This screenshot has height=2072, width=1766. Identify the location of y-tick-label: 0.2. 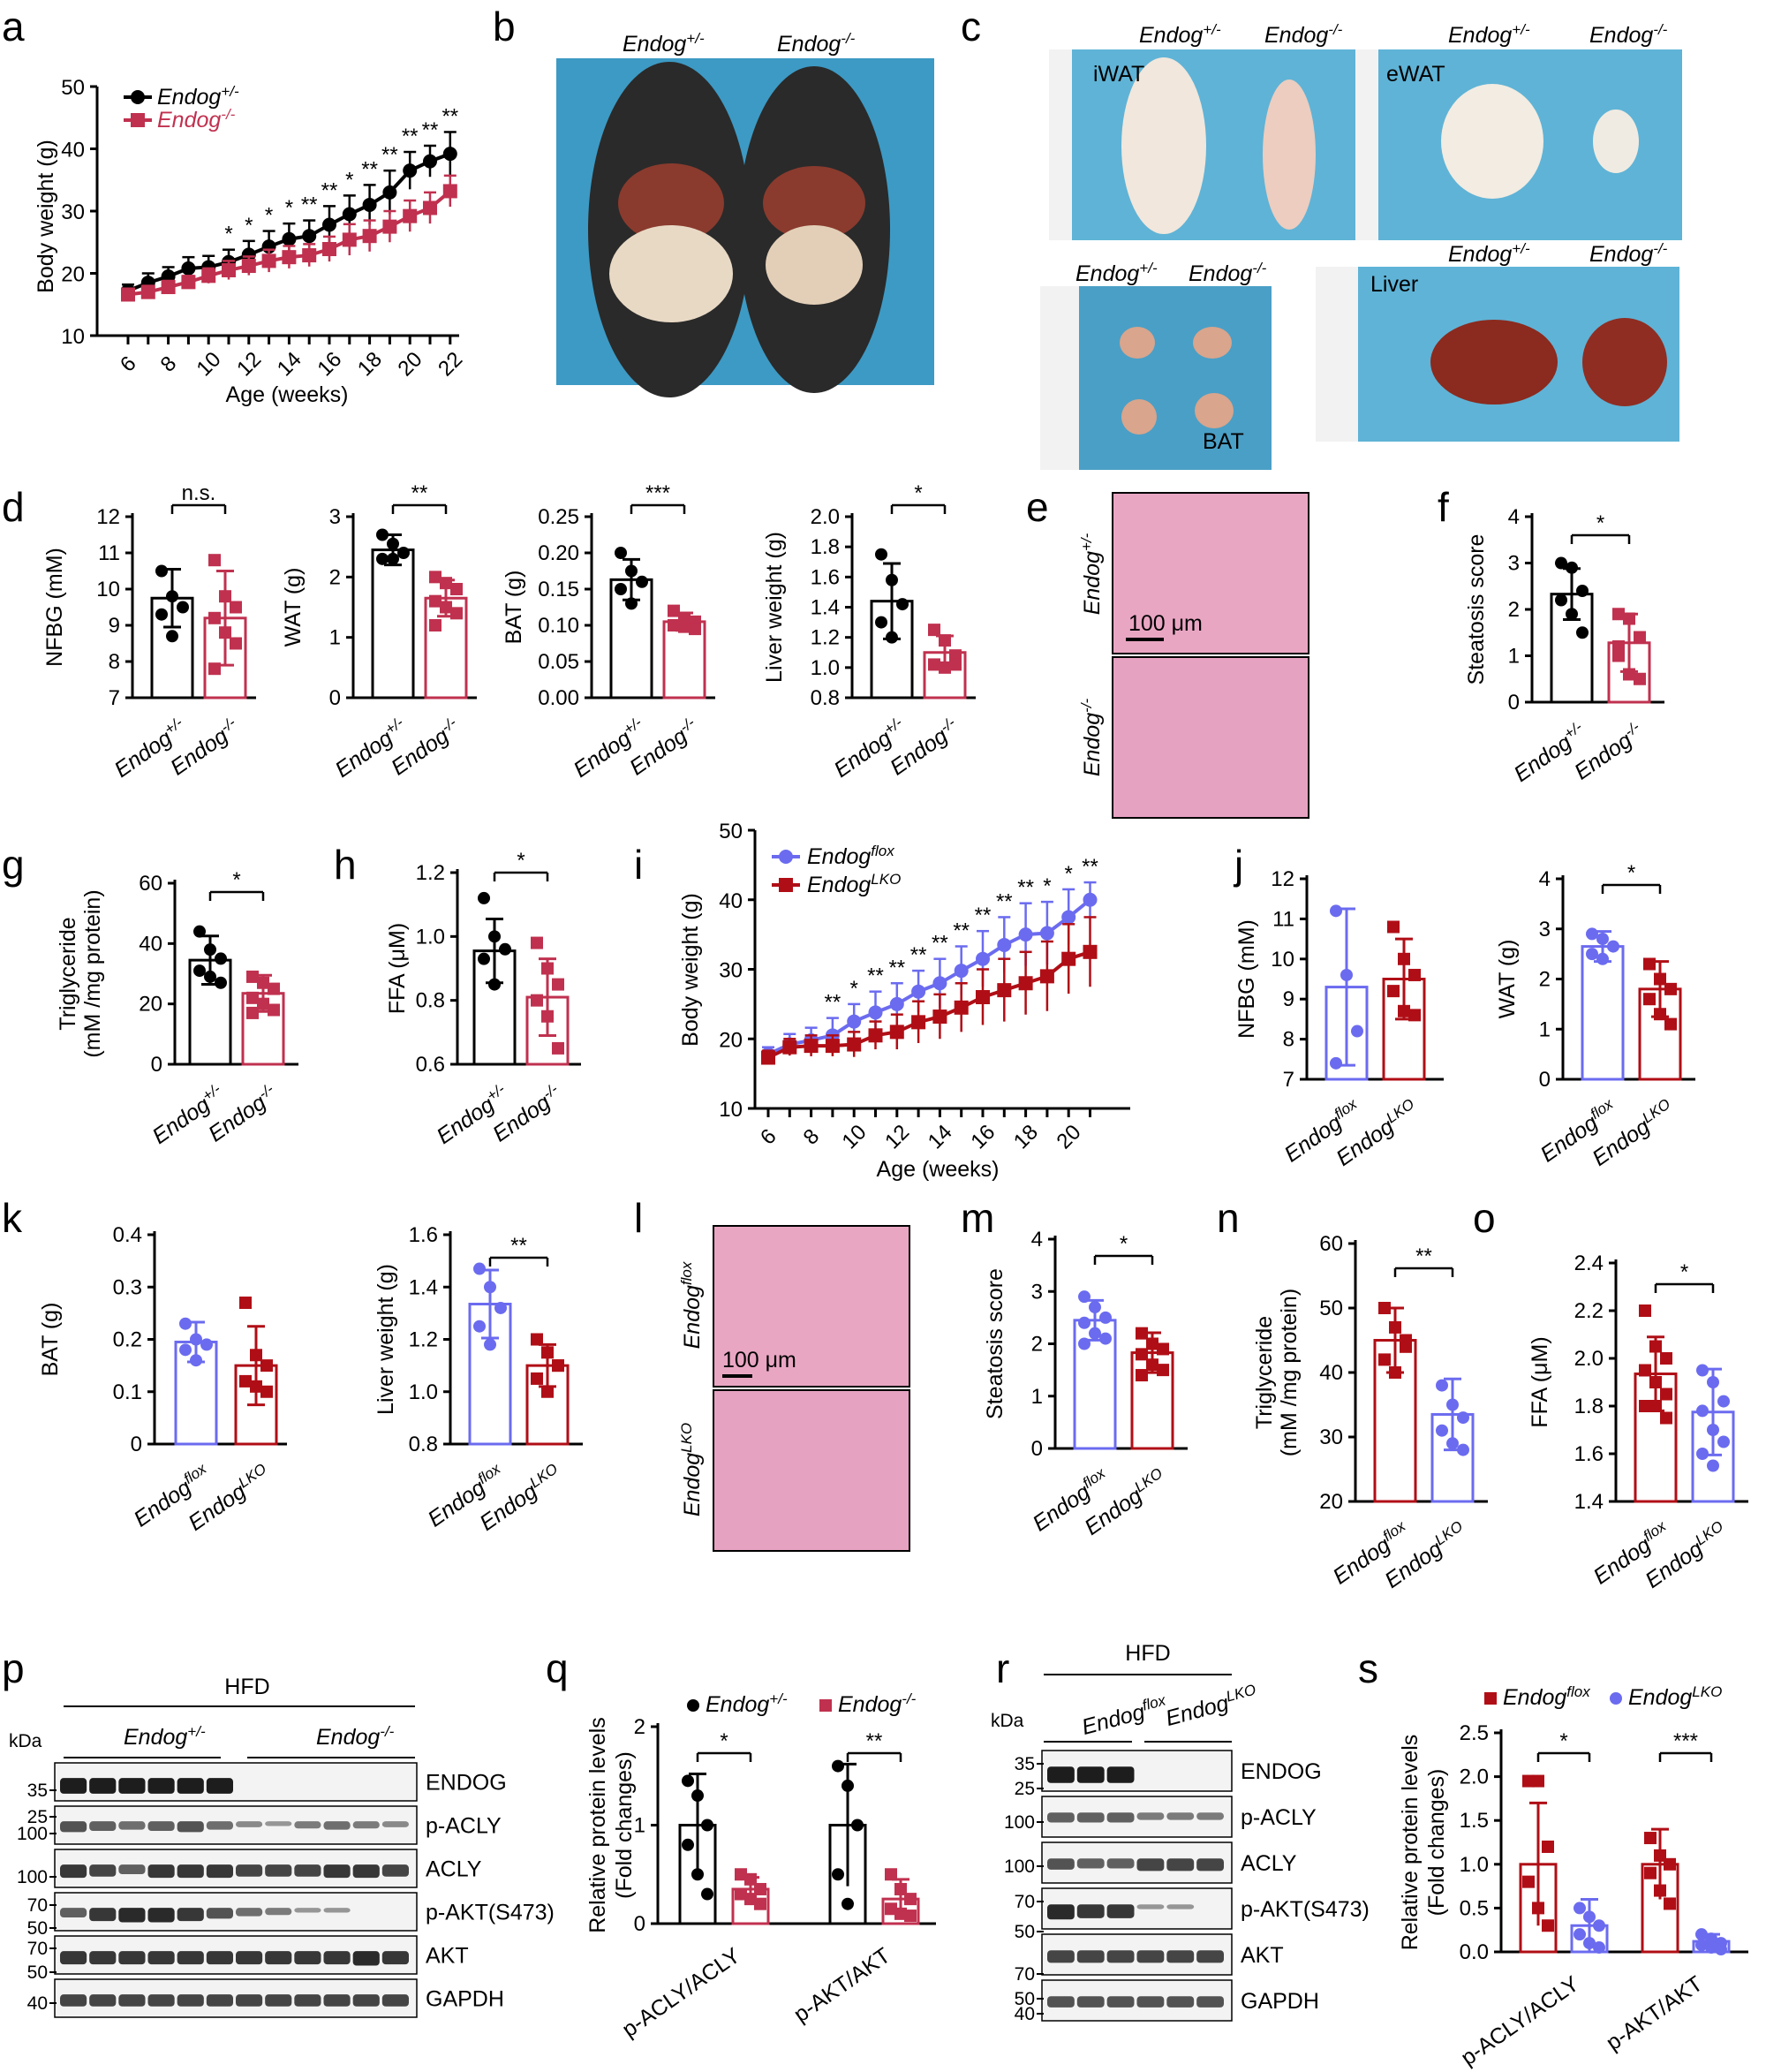
(128, 1340).